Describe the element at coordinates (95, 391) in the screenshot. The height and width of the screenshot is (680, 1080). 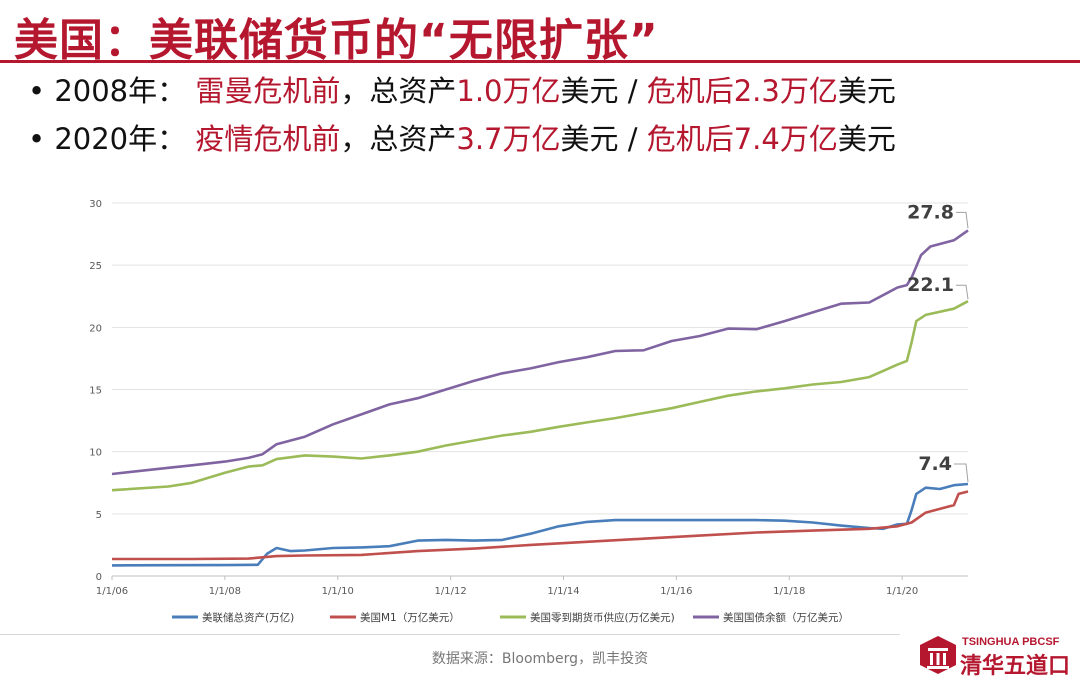
I see `y-tick-label: 15` at that location.